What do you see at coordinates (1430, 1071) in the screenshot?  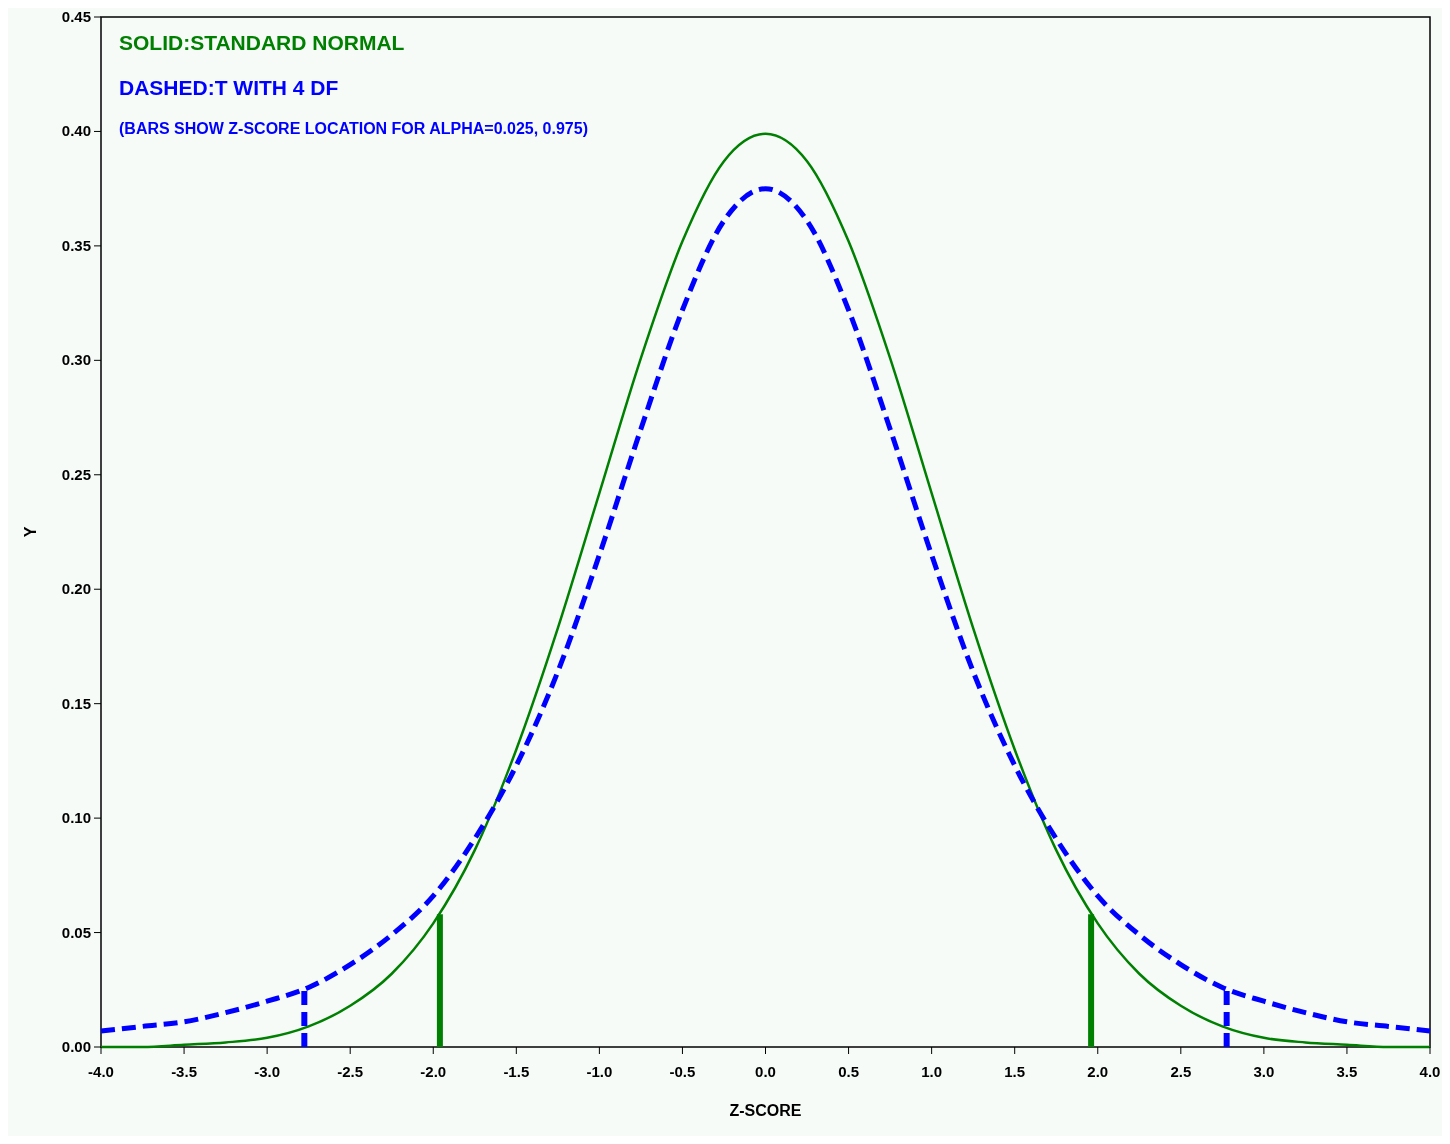 I see `x-tick-label: 4.0` at bounding box center [1430, 1071].